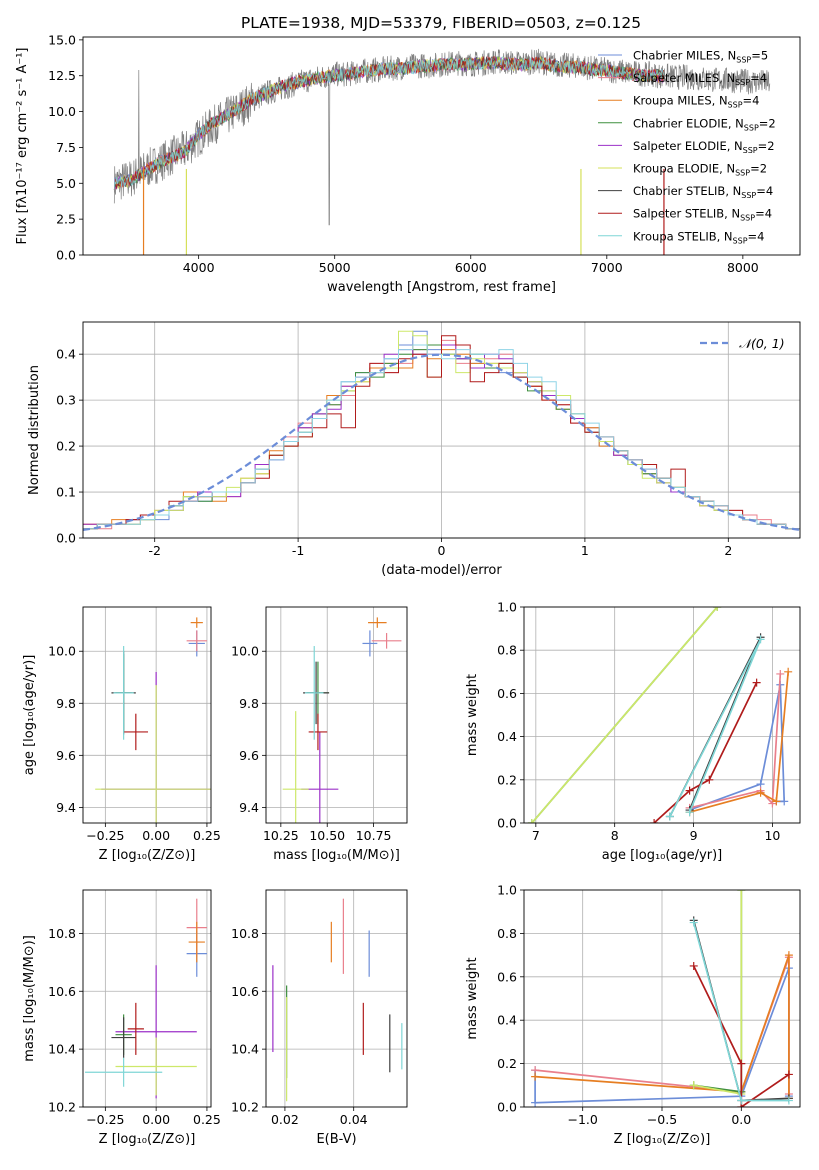  What do you see at coordinates (507, 1107) in the screenshot?
I see `weight_vs_Z-ytick-label: 0.0` at bounding box center [507, 1107].